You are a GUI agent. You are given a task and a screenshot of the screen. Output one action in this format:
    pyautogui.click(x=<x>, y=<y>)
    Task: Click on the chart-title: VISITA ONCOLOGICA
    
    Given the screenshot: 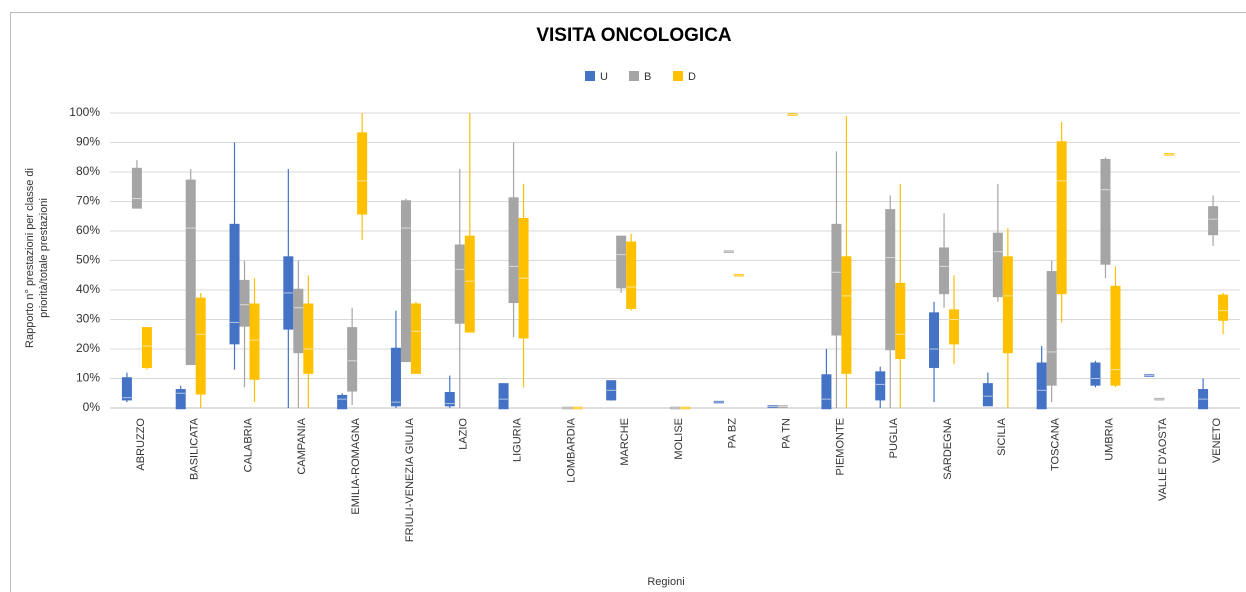 What is the action you would take?
    pyautogui.click(x=634, y=35)
    